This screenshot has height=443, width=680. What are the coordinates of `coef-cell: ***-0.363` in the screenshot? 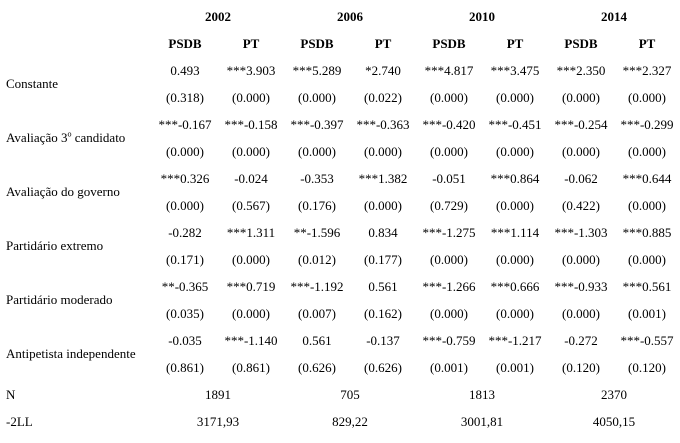 It's located at (383, 124).